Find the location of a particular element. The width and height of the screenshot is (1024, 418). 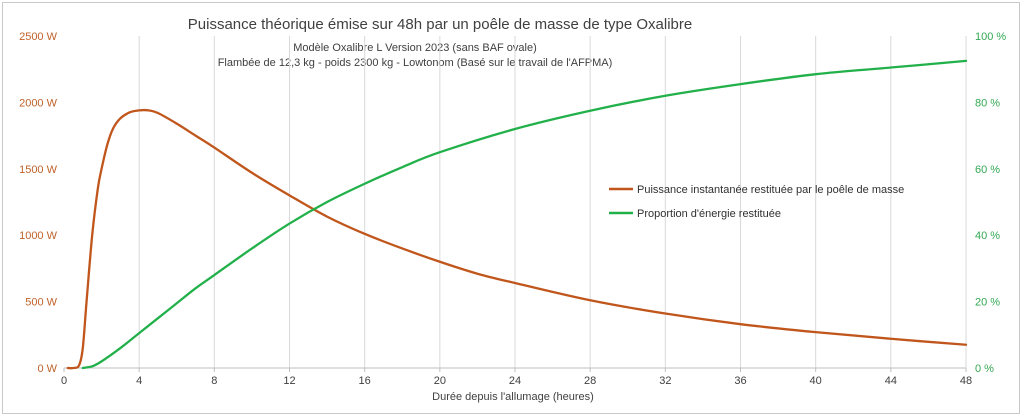

left-axis-ticks: 0 W 500 W 1000 W 1500 W 2000 W 2500 W is located at coordinates (38, 203).